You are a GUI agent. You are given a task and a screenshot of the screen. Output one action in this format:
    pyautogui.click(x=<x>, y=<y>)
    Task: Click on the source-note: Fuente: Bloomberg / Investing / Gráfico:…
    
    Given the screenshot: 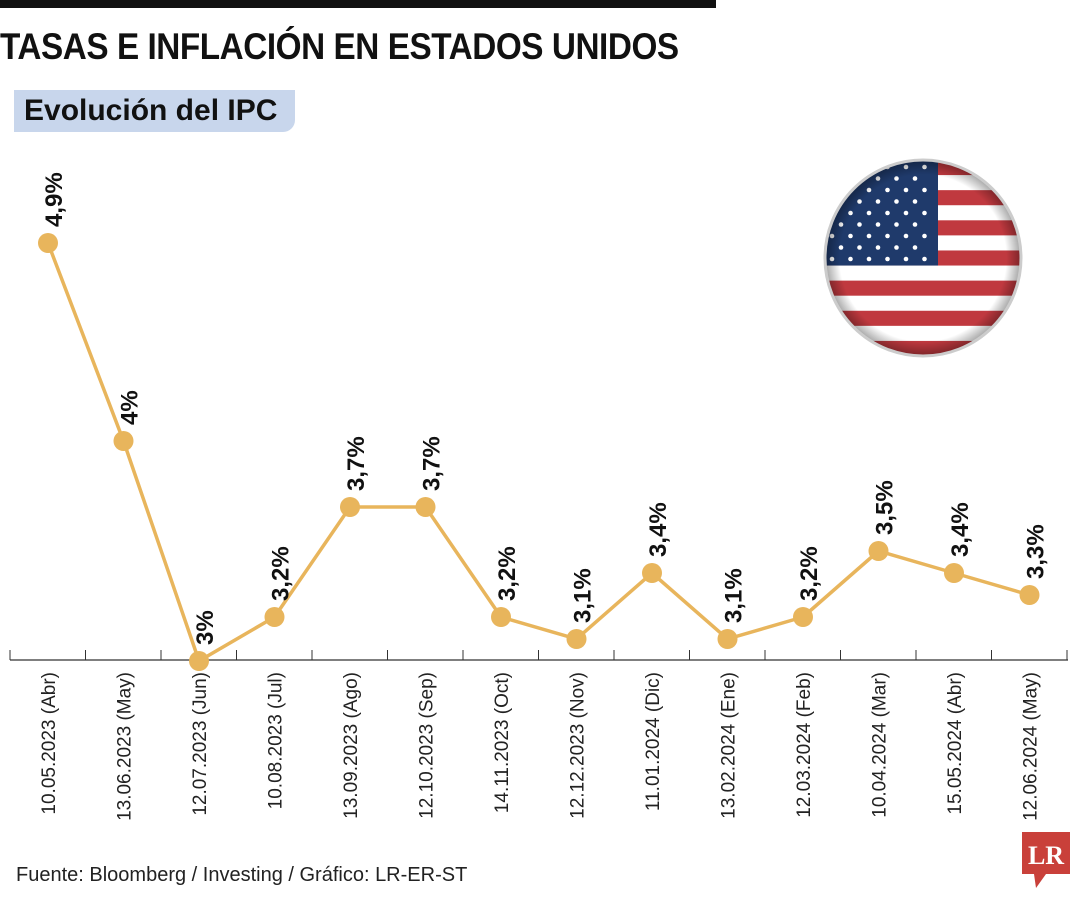 What is the action you would take?
    pyautogui.click(x=242, y=875)
    